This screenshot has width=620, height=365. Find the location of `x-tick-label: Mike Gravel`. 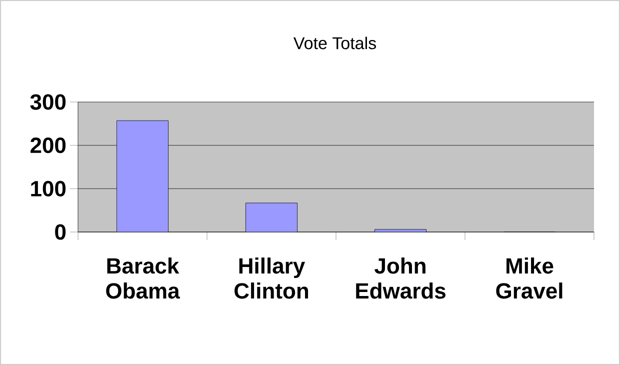

x-tick-label: Mike Gravel is located at coordinates (529, 278).